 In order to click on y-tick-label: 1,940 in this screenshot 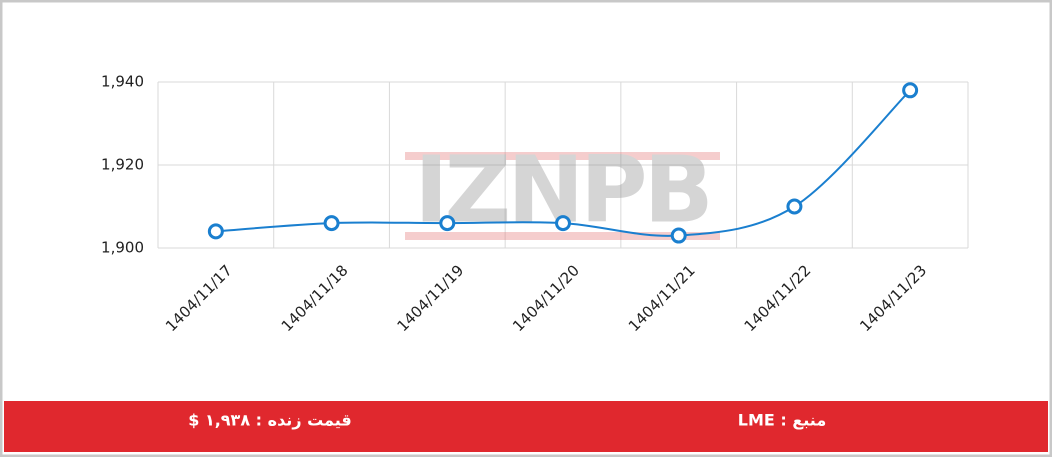, I will do `click(122, 82)`.